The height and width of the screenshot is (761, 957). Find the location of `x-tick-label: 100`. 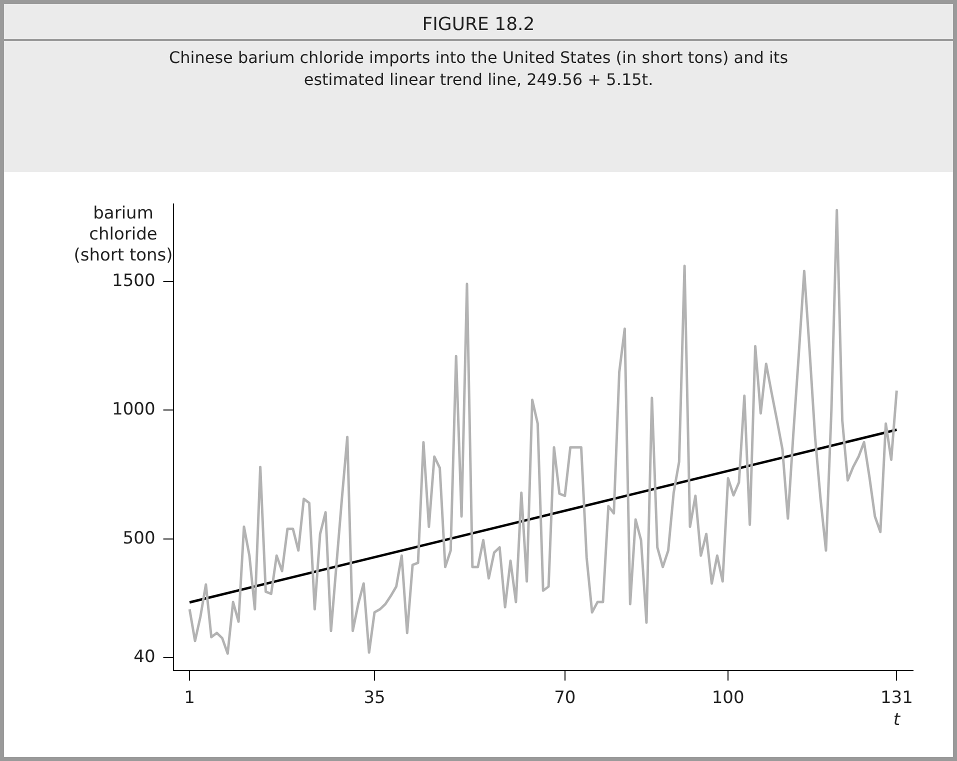

x-tick-label: 100 is located at coordinates (728, 698).